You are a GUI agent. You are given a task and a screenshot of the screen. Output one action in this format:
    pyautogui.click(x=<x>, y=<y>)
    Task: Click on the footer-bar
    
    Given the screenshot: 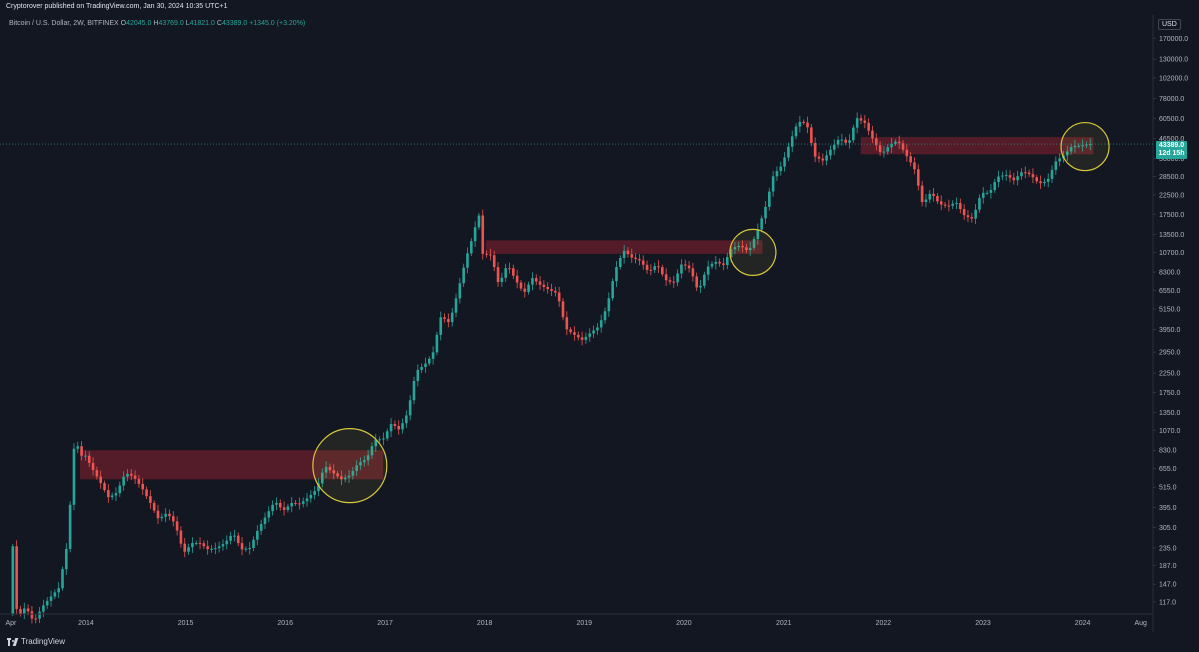 What is the action you would take?
    pyautogui.click(x=599, y=642)
    